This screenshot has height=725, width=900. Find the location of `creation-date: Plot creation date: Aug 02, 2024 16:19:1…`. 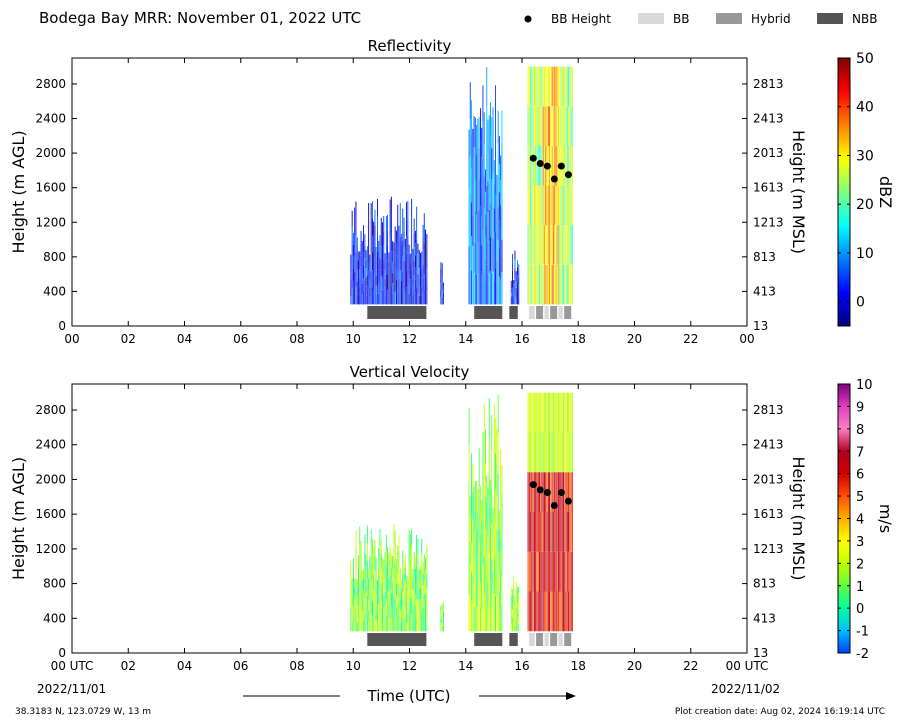

creation-date: Plot creation date: Aug 02, 2024 16:19:1… is located at coordinates (780, 712).